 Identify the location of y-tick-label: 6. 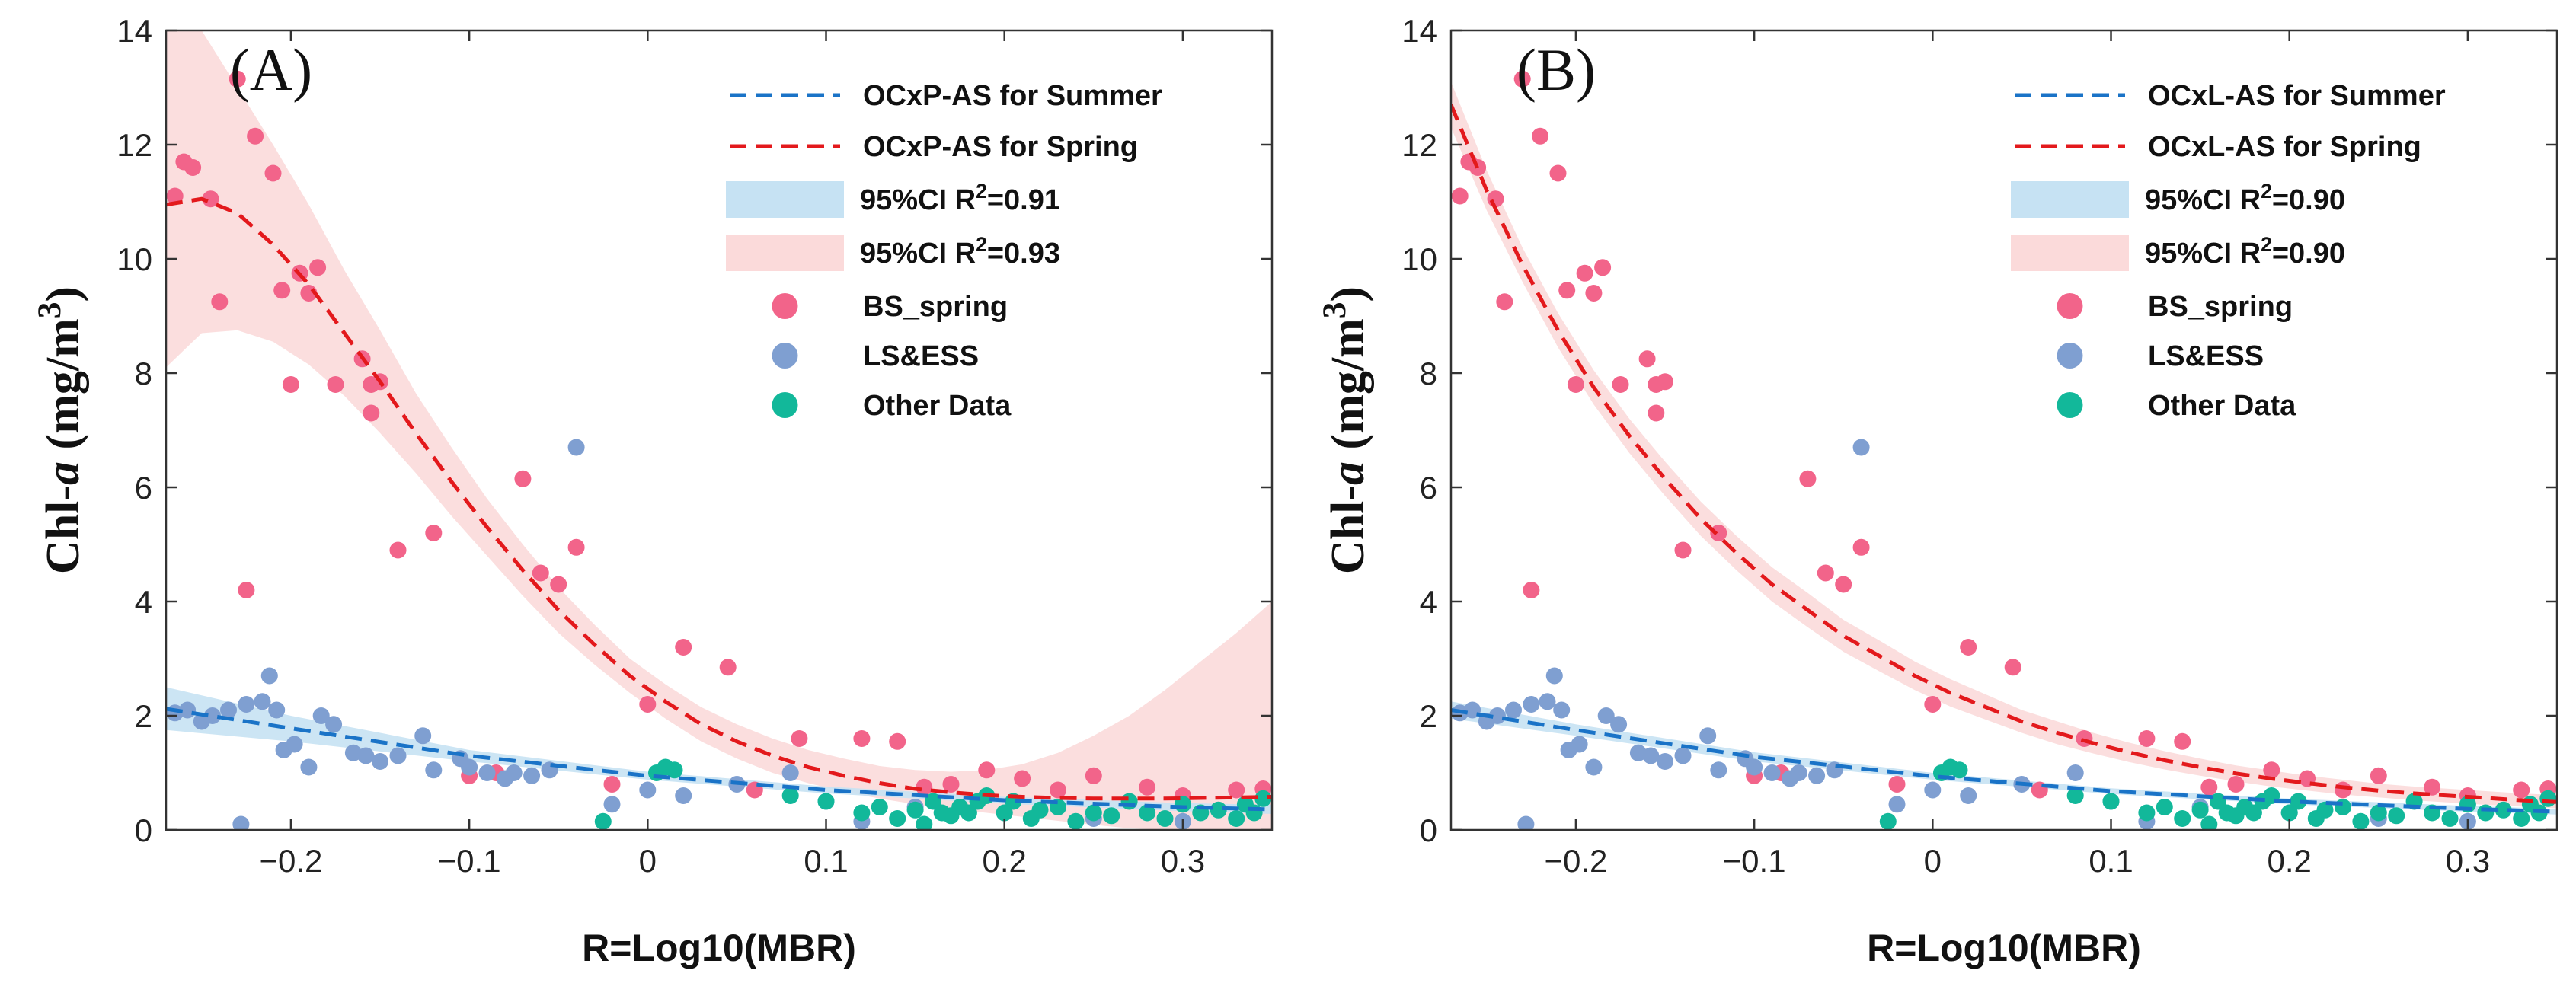
(1429, 488).